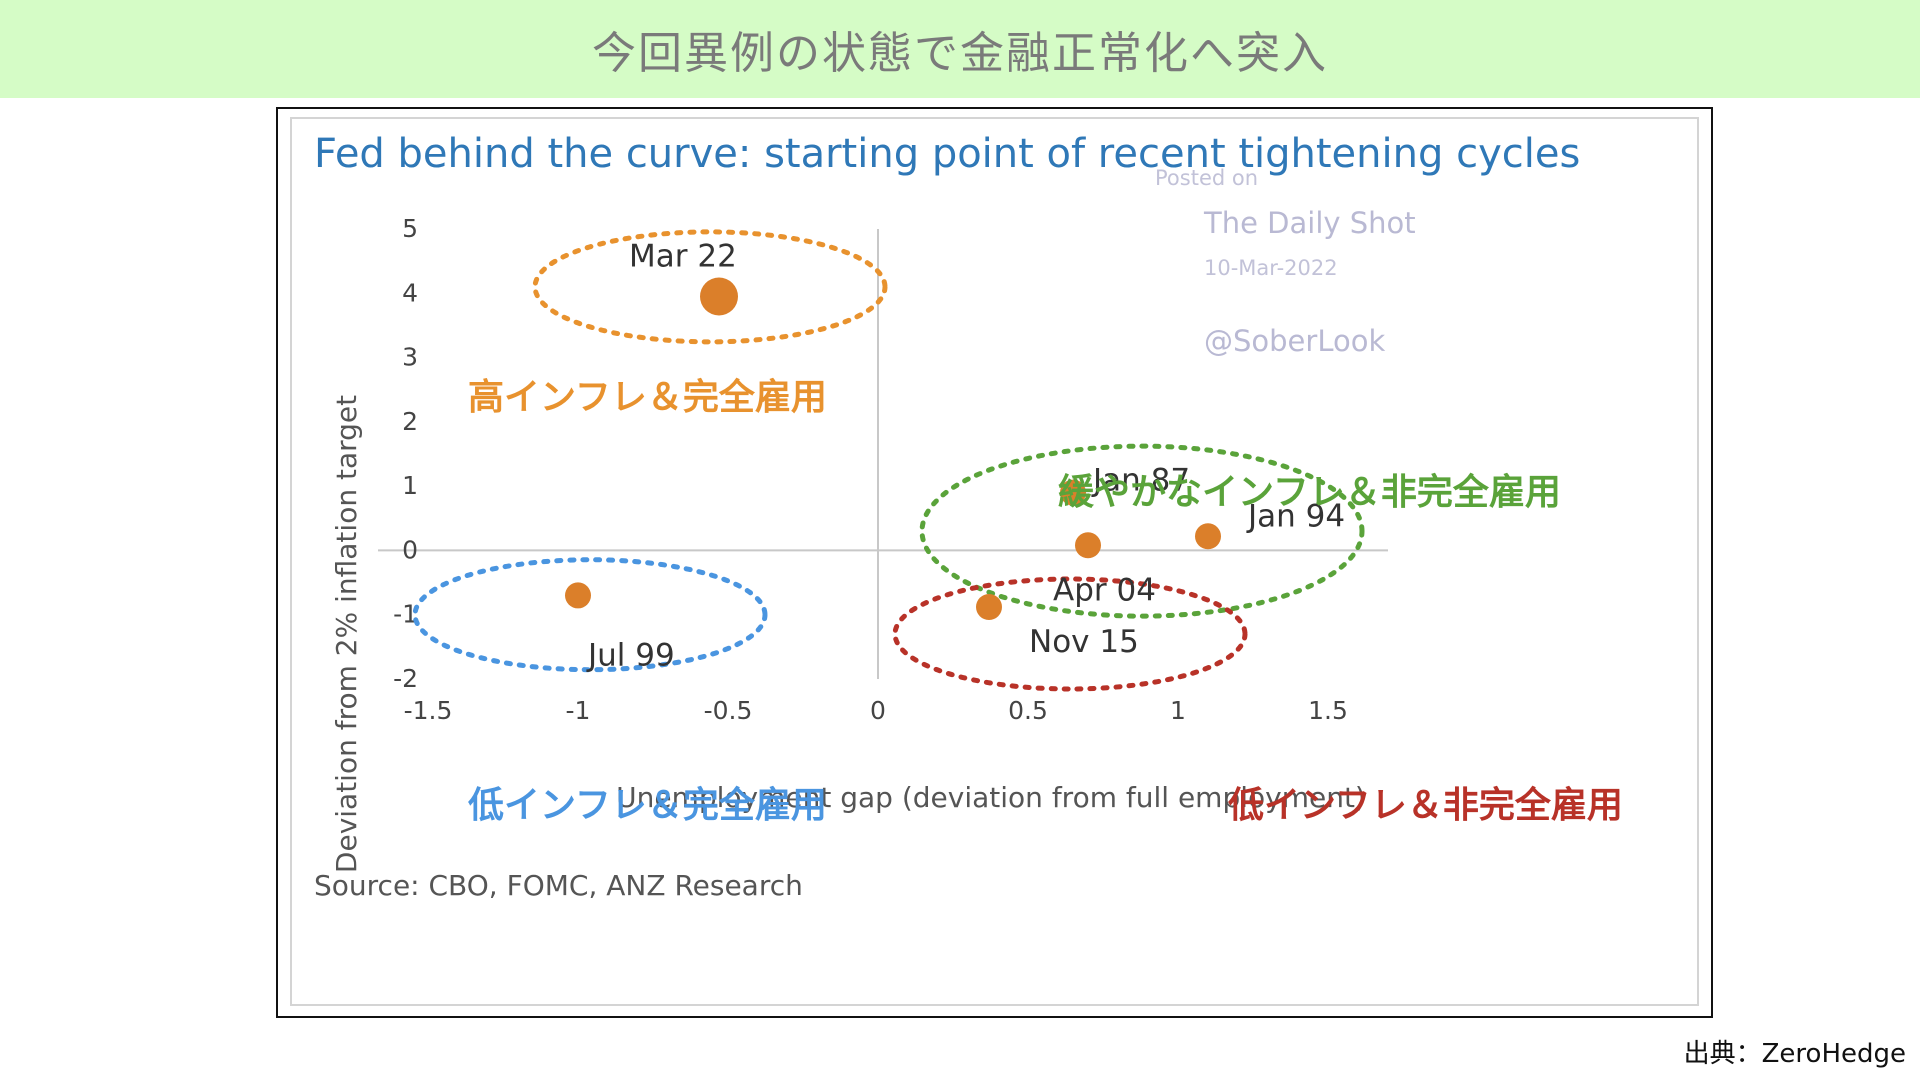 This screenshot has width=1920, height=1080. I want to click on y-tick-label: 3, so click(410, 357).